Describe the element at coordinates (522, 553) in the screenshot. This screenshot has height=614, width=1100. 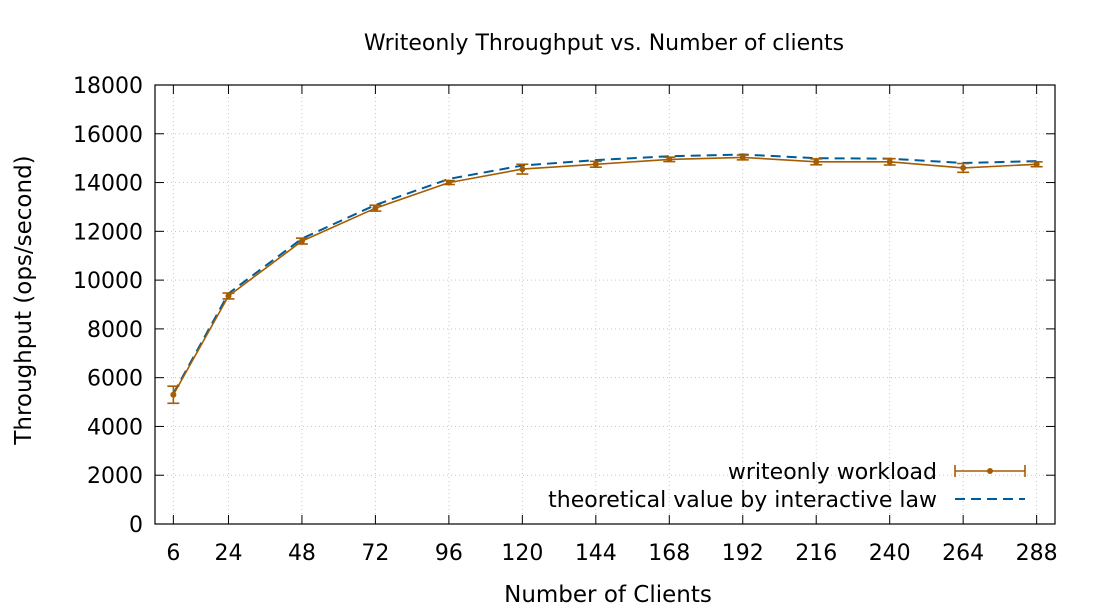
I see `x-tick-label: 120` at that location.